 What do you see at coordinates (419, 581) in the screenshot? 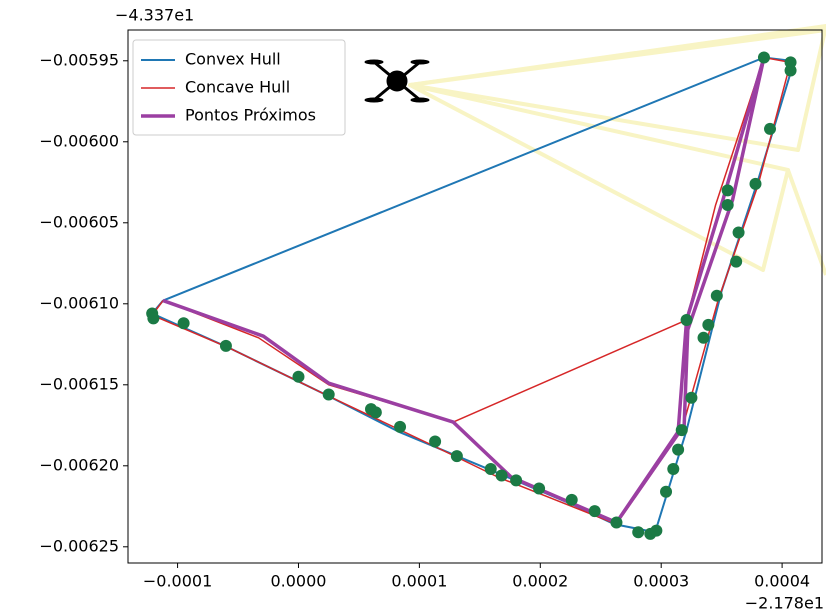
I see `x-tick-label: 0.0001` at bounding box center [419, 581].